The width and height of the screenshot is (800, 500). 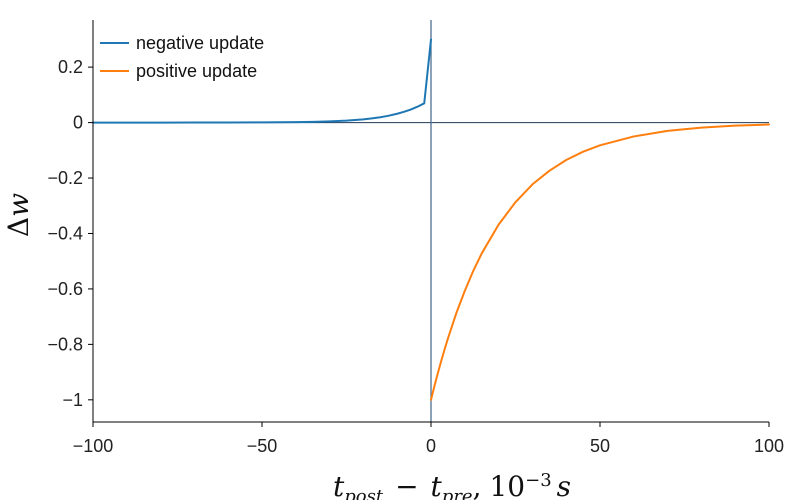 What do you see at coordinates (431, 446) in the screenshot?
I see `x-tick-label-3: 0` at bounding box center [431, 446].